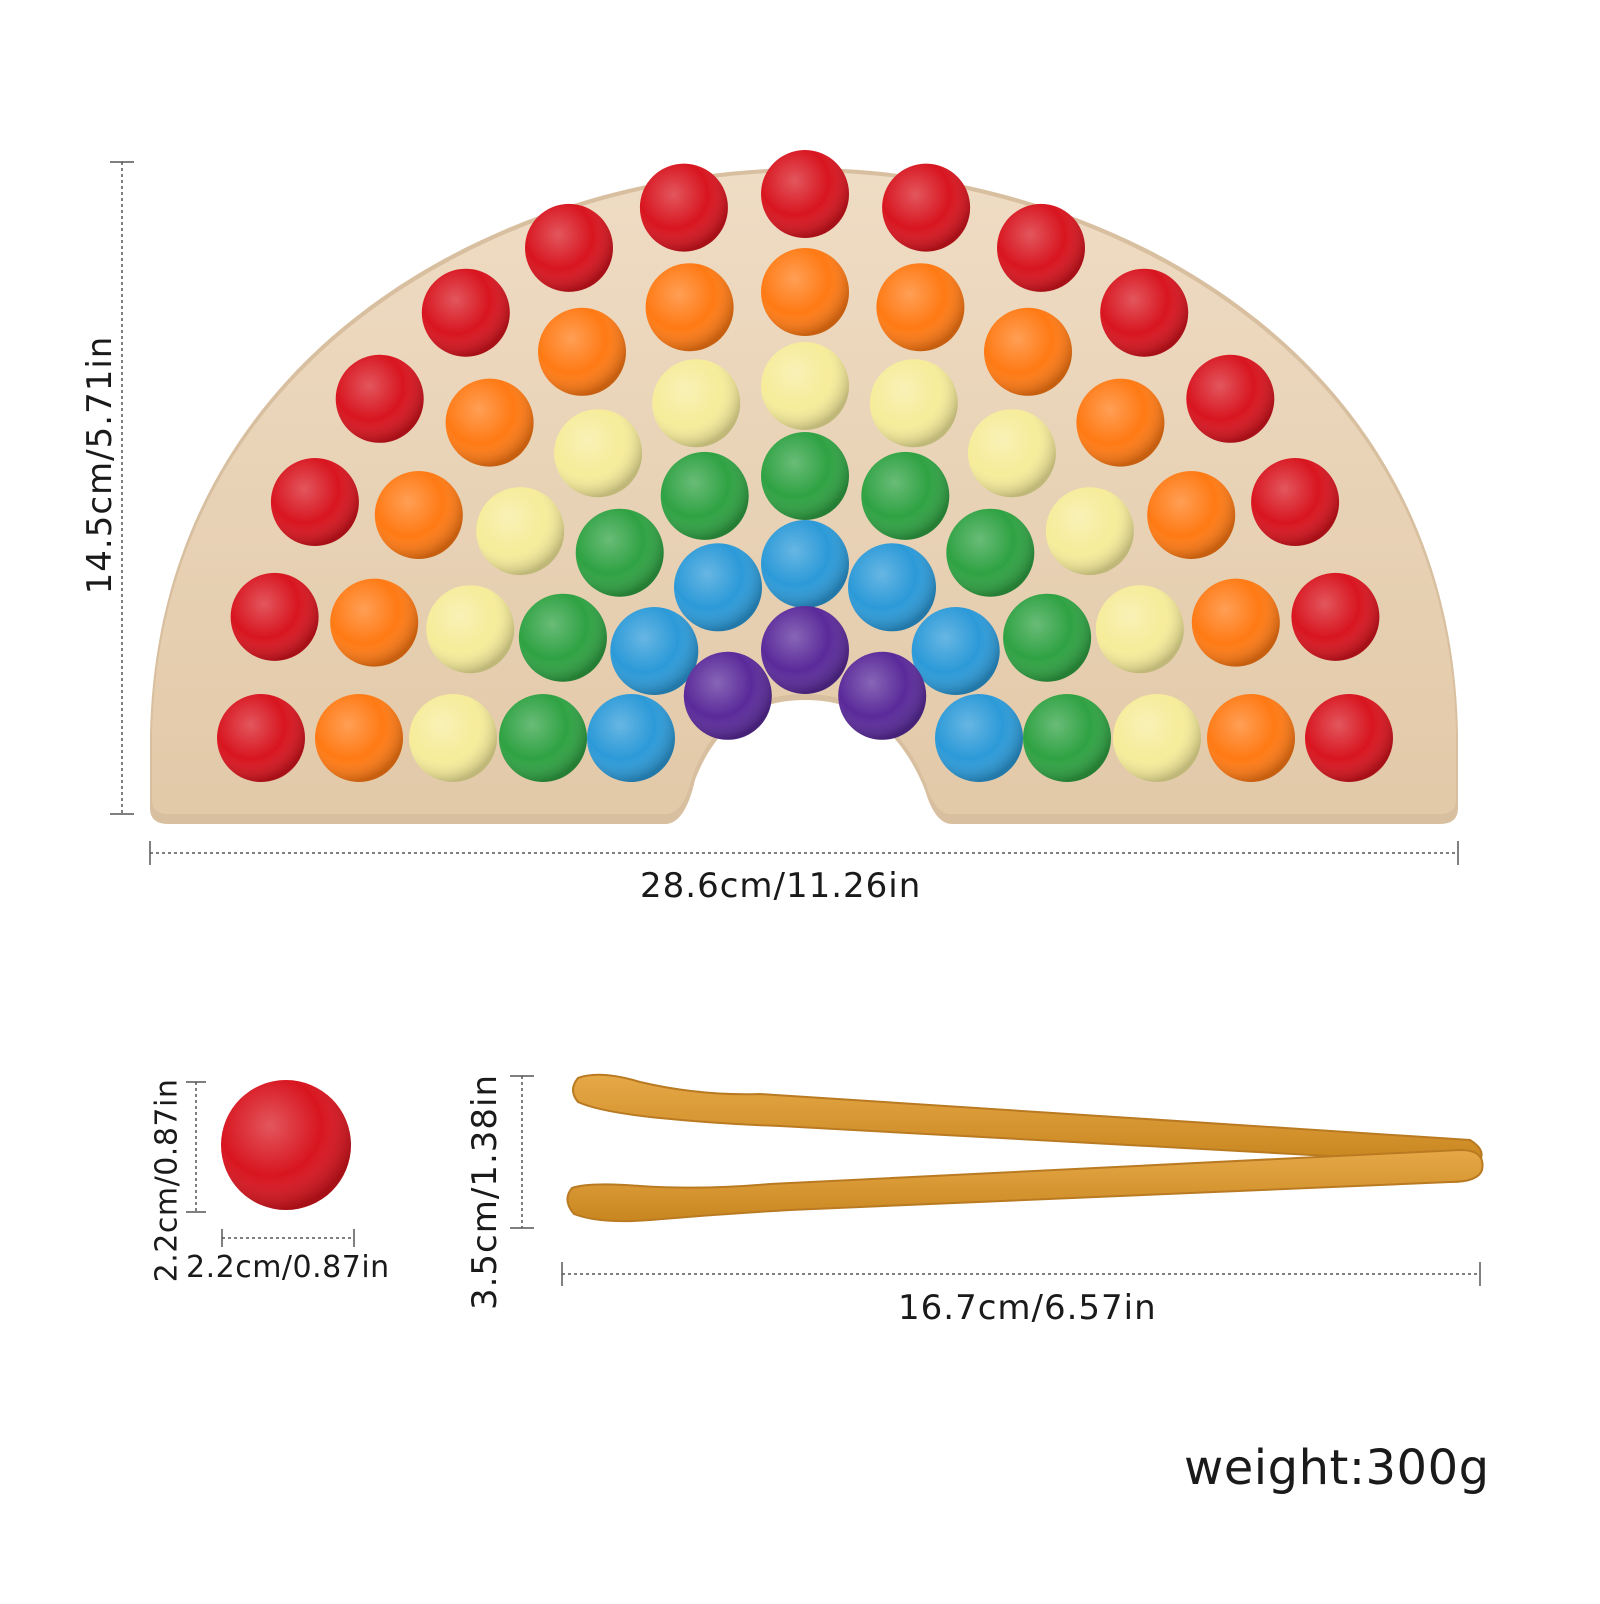 The image size is (1600, 1604). Describe the element at coordinates (485, 1192) in the screenshot. I see `tweezers-height-label: 3.5cm/1.38in` at that location.